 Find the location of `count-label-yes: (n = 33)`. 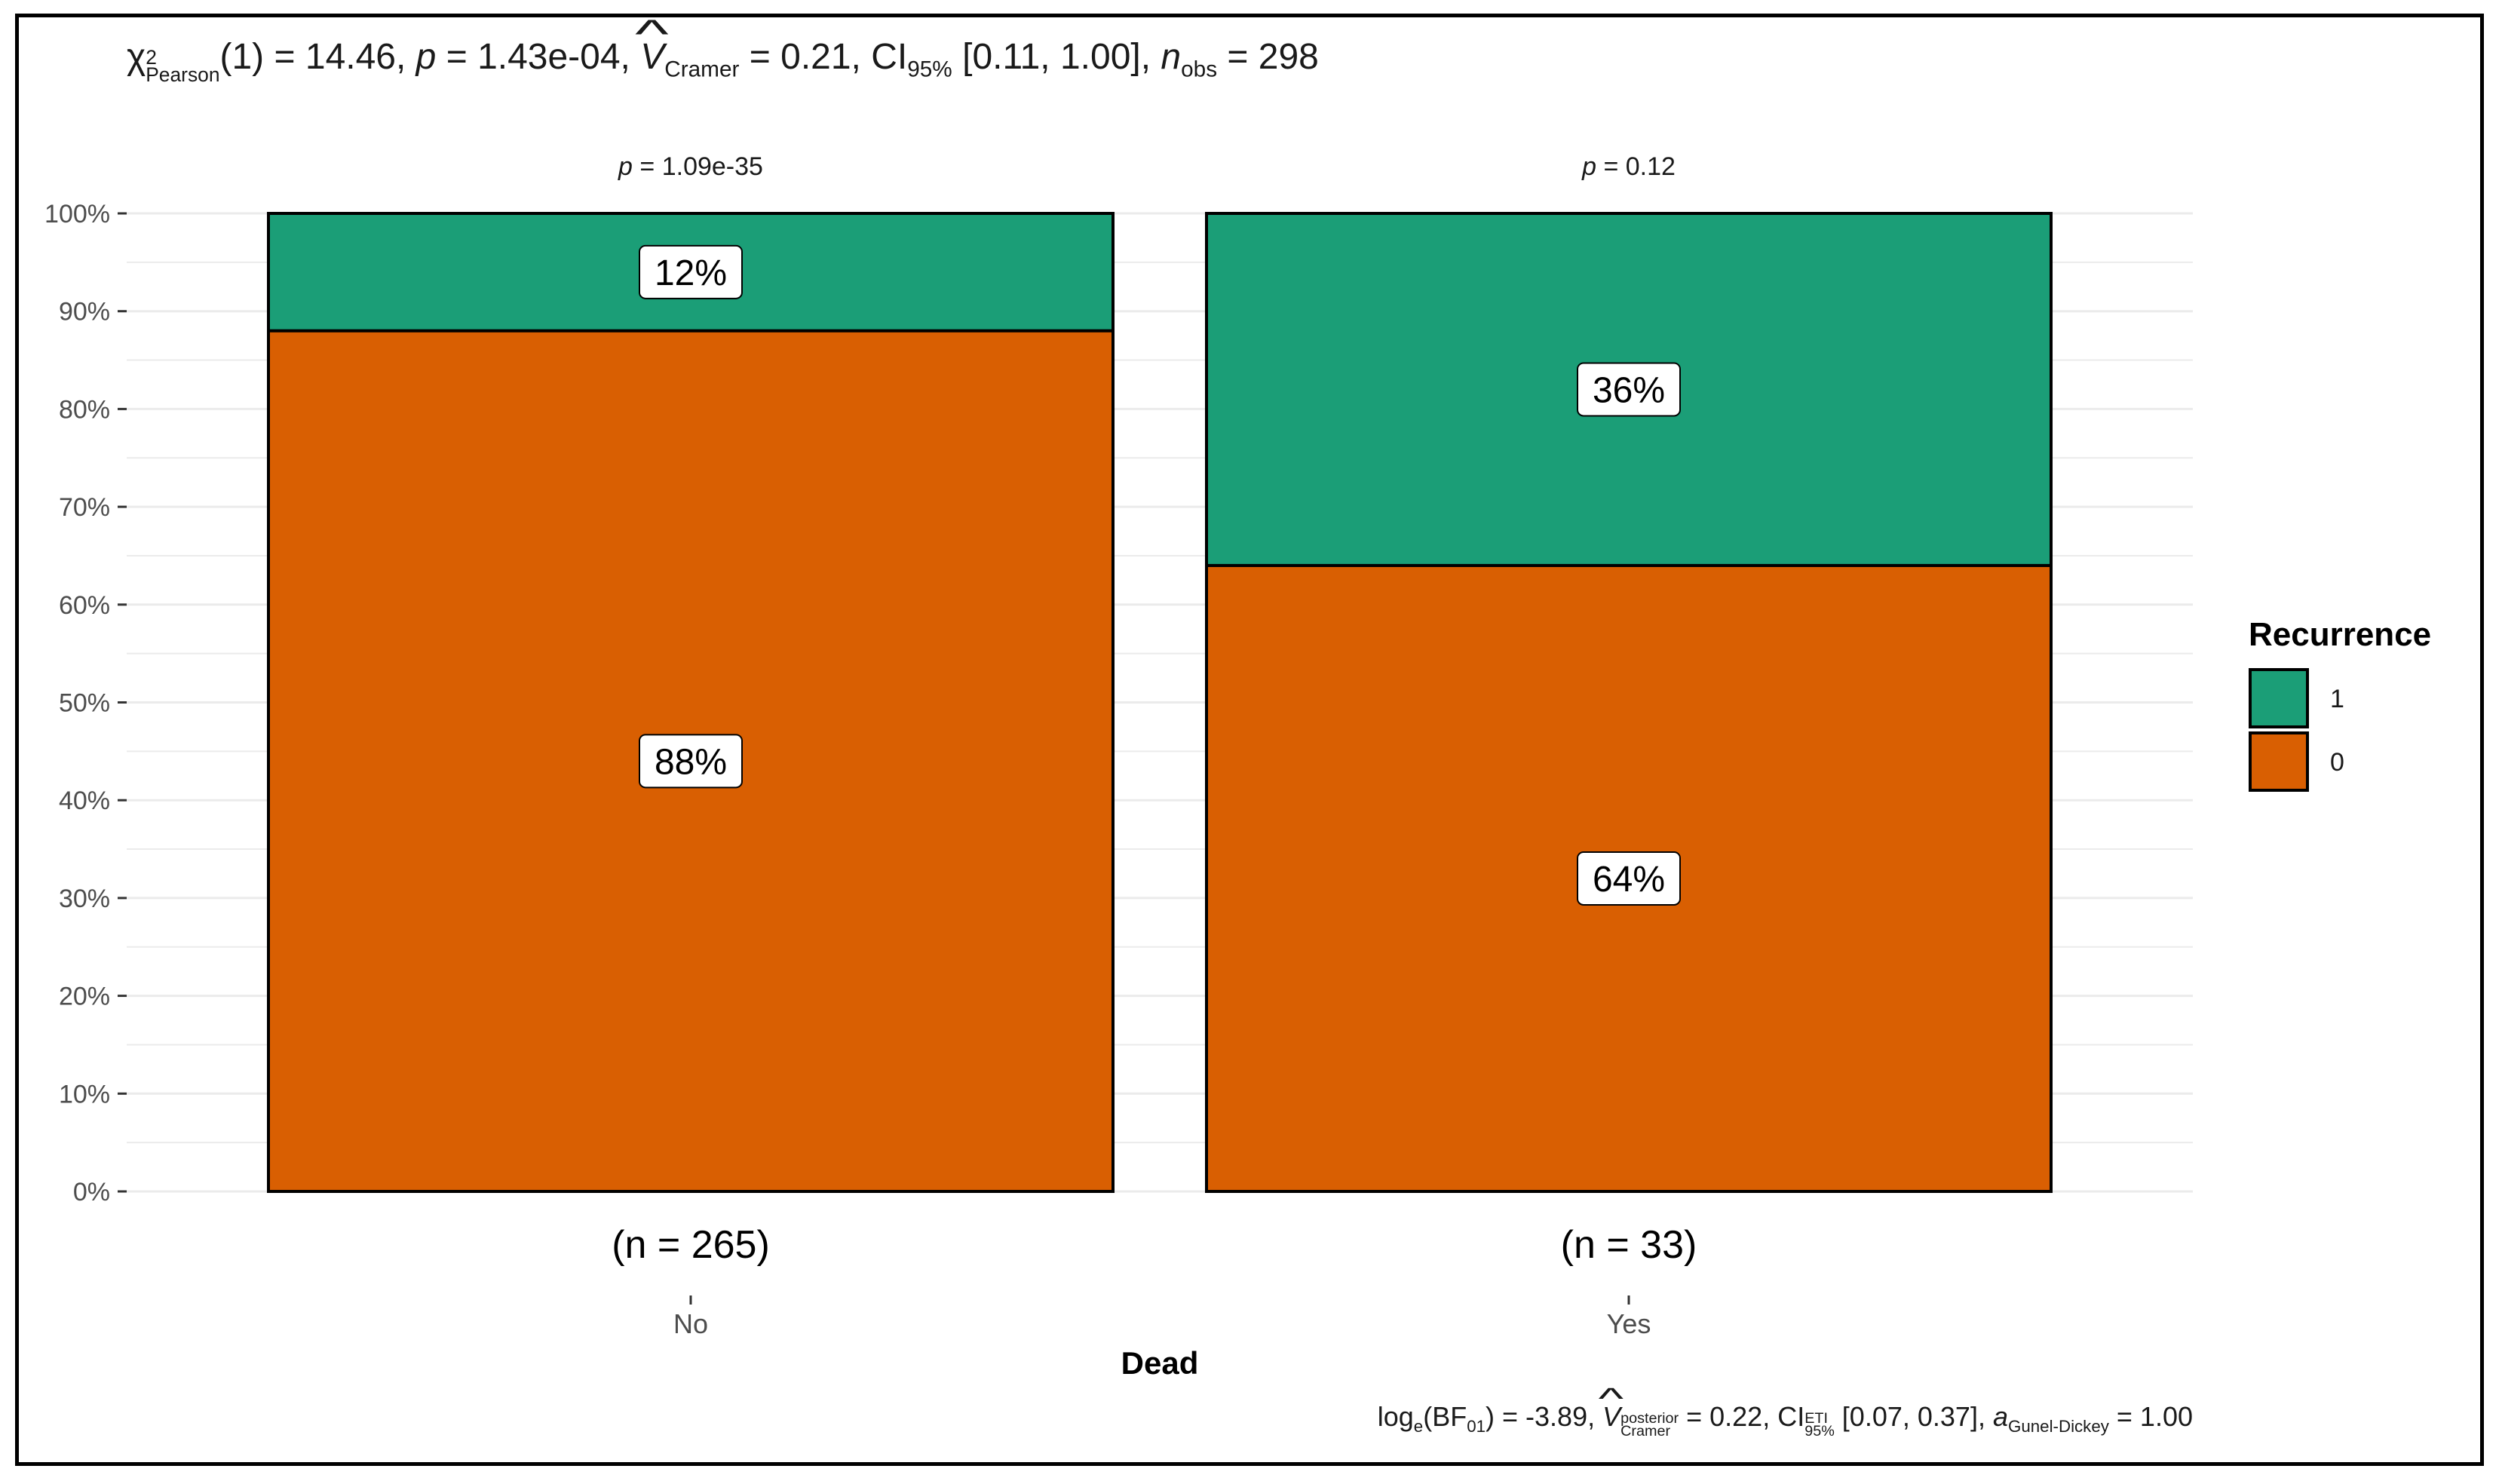

count-label-yes: (n = 33) is located at coordinates (1629, 1245).